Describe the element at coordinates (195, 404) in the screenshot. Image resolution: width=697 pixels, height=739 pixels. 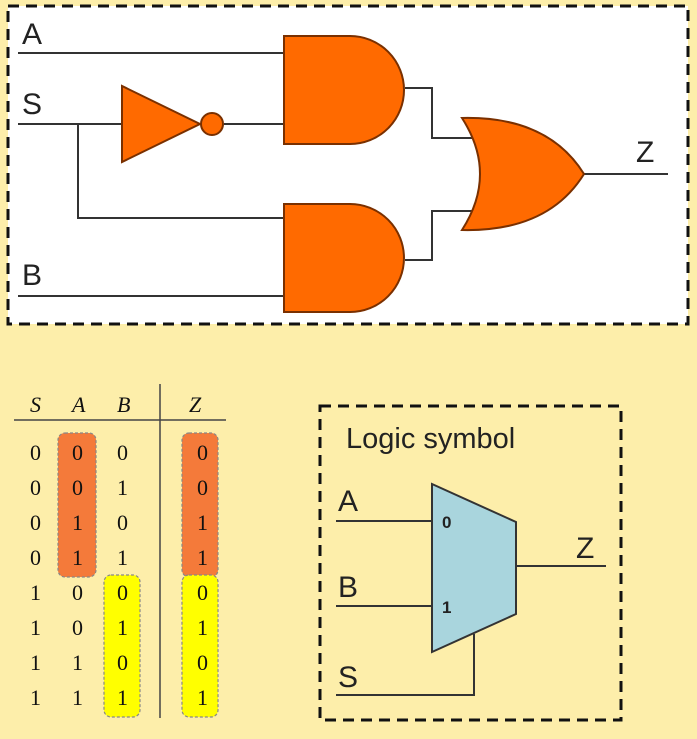
I see `header-z: Z` at that location.